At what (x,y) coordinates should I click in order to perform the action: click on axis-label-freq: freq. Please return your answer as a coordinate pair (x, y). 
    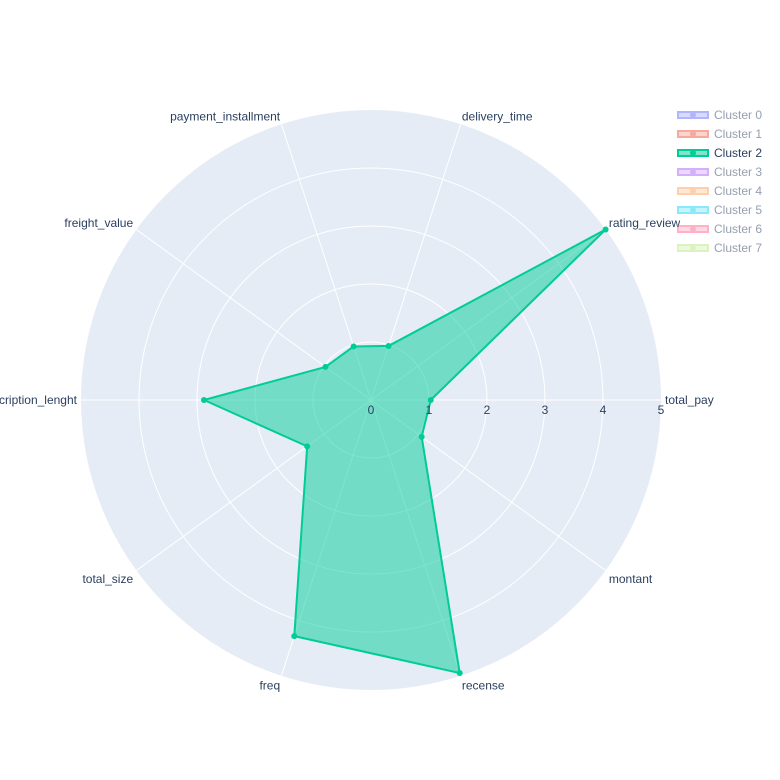
    Looking at the image, I should click on (269, 686).